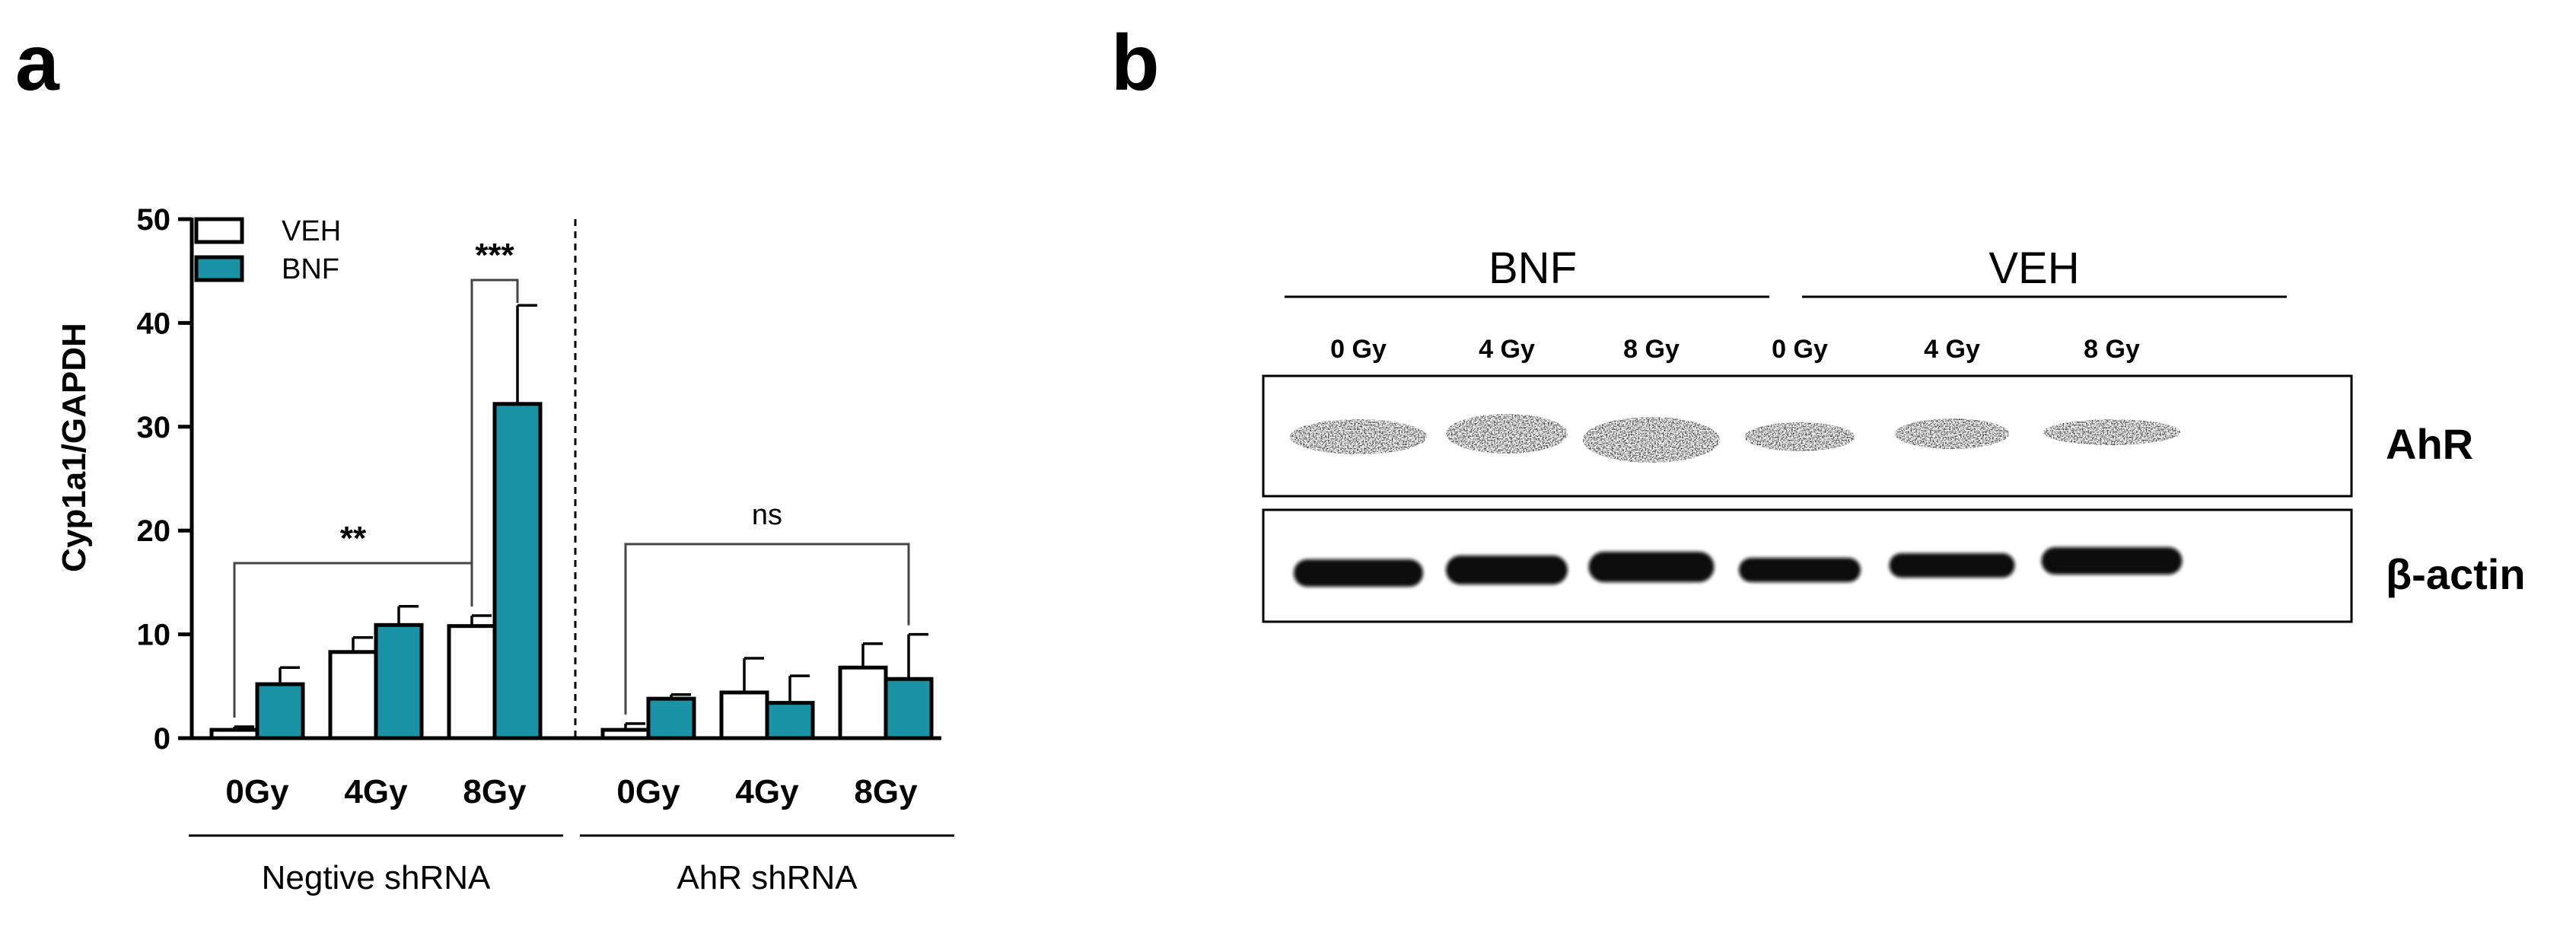 The width and height of the screenshot is (2576, 936). I want to click on significance-annotations: *****ns, so click(571, 477).